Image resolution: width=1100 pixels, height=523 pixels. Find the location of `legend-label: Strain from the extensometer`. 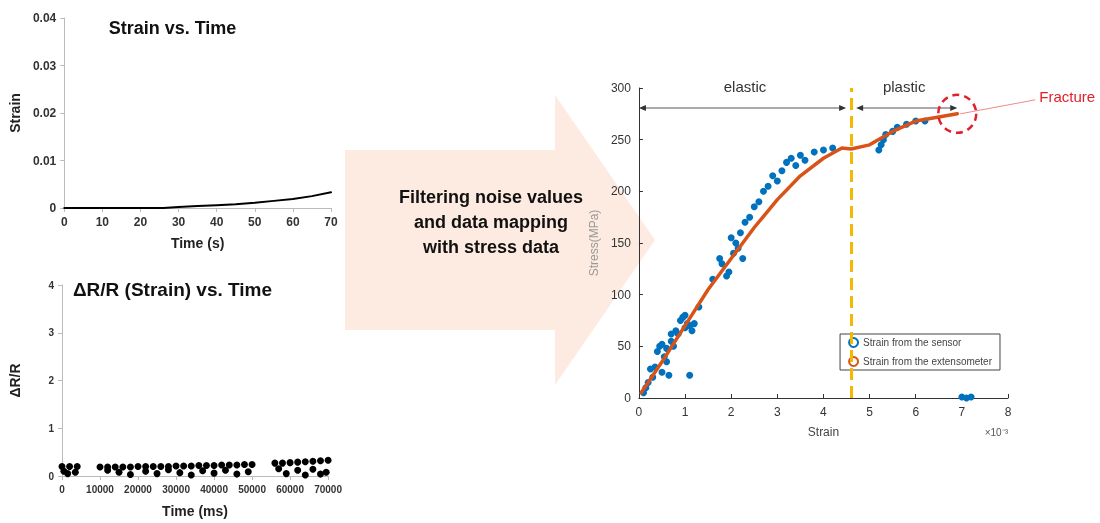

legend-label: Strain from the extensometer is located at coordinates (928, 361).